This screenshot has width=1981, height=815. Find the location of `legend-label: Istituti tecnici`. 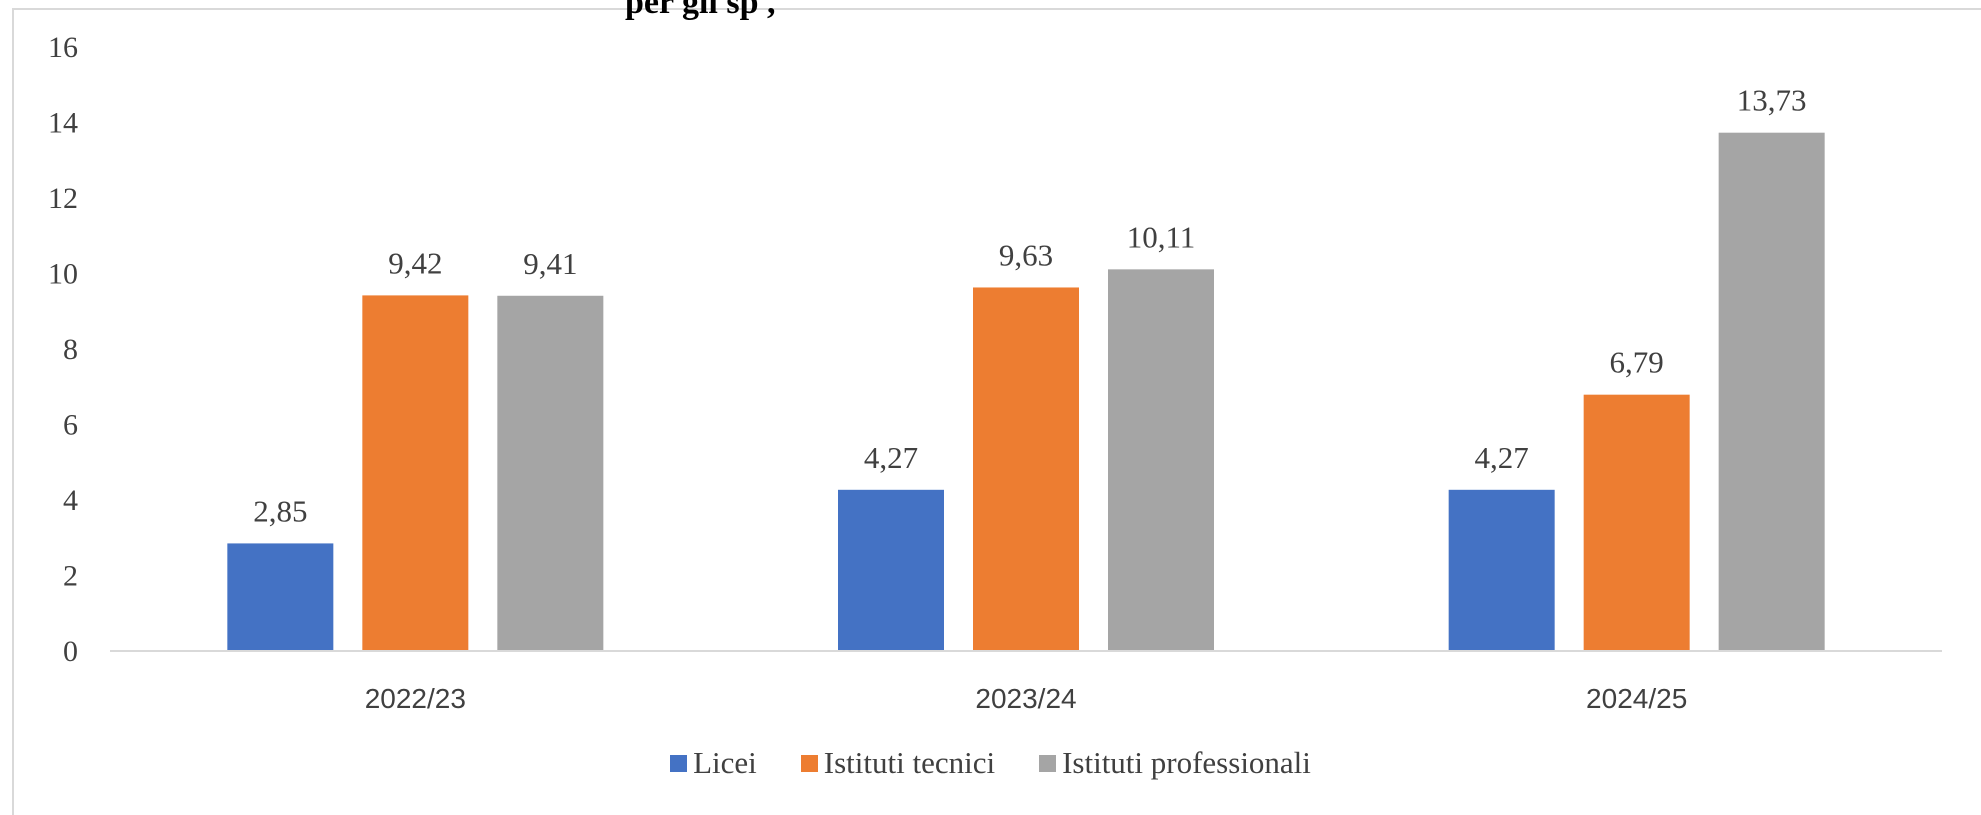

legend-label: Istituti tecnici is located at coordinates (909, 762).